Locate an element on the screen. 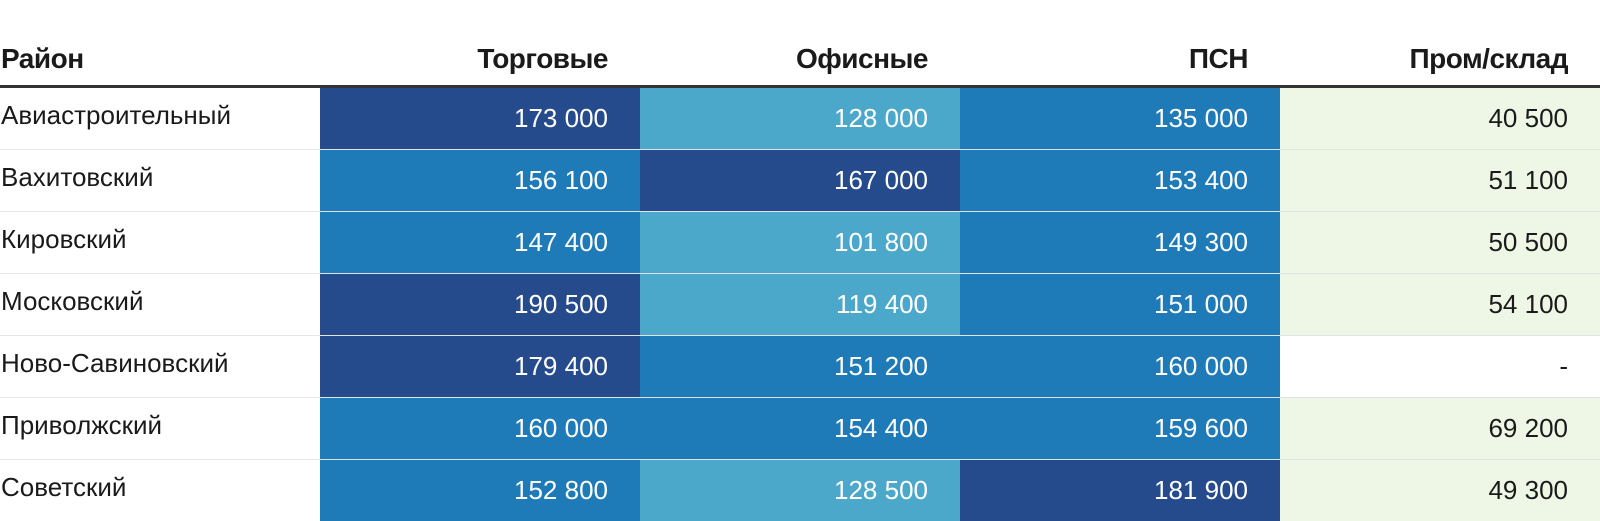  district-cell: Вахитовский is located at coordinates (160, 181).